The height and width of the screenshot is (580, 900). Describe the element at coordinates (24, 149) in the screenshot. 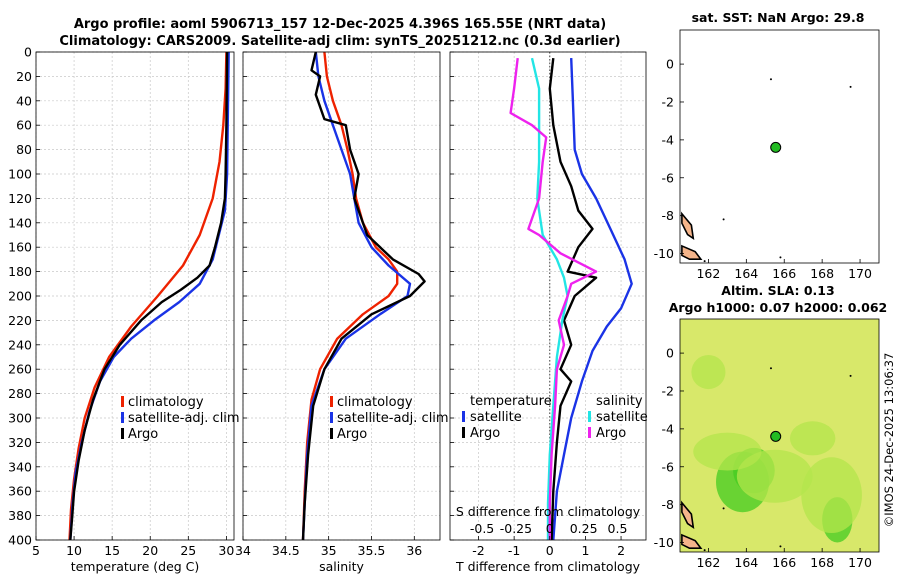

I see `y-tick-label: 80` at that location.